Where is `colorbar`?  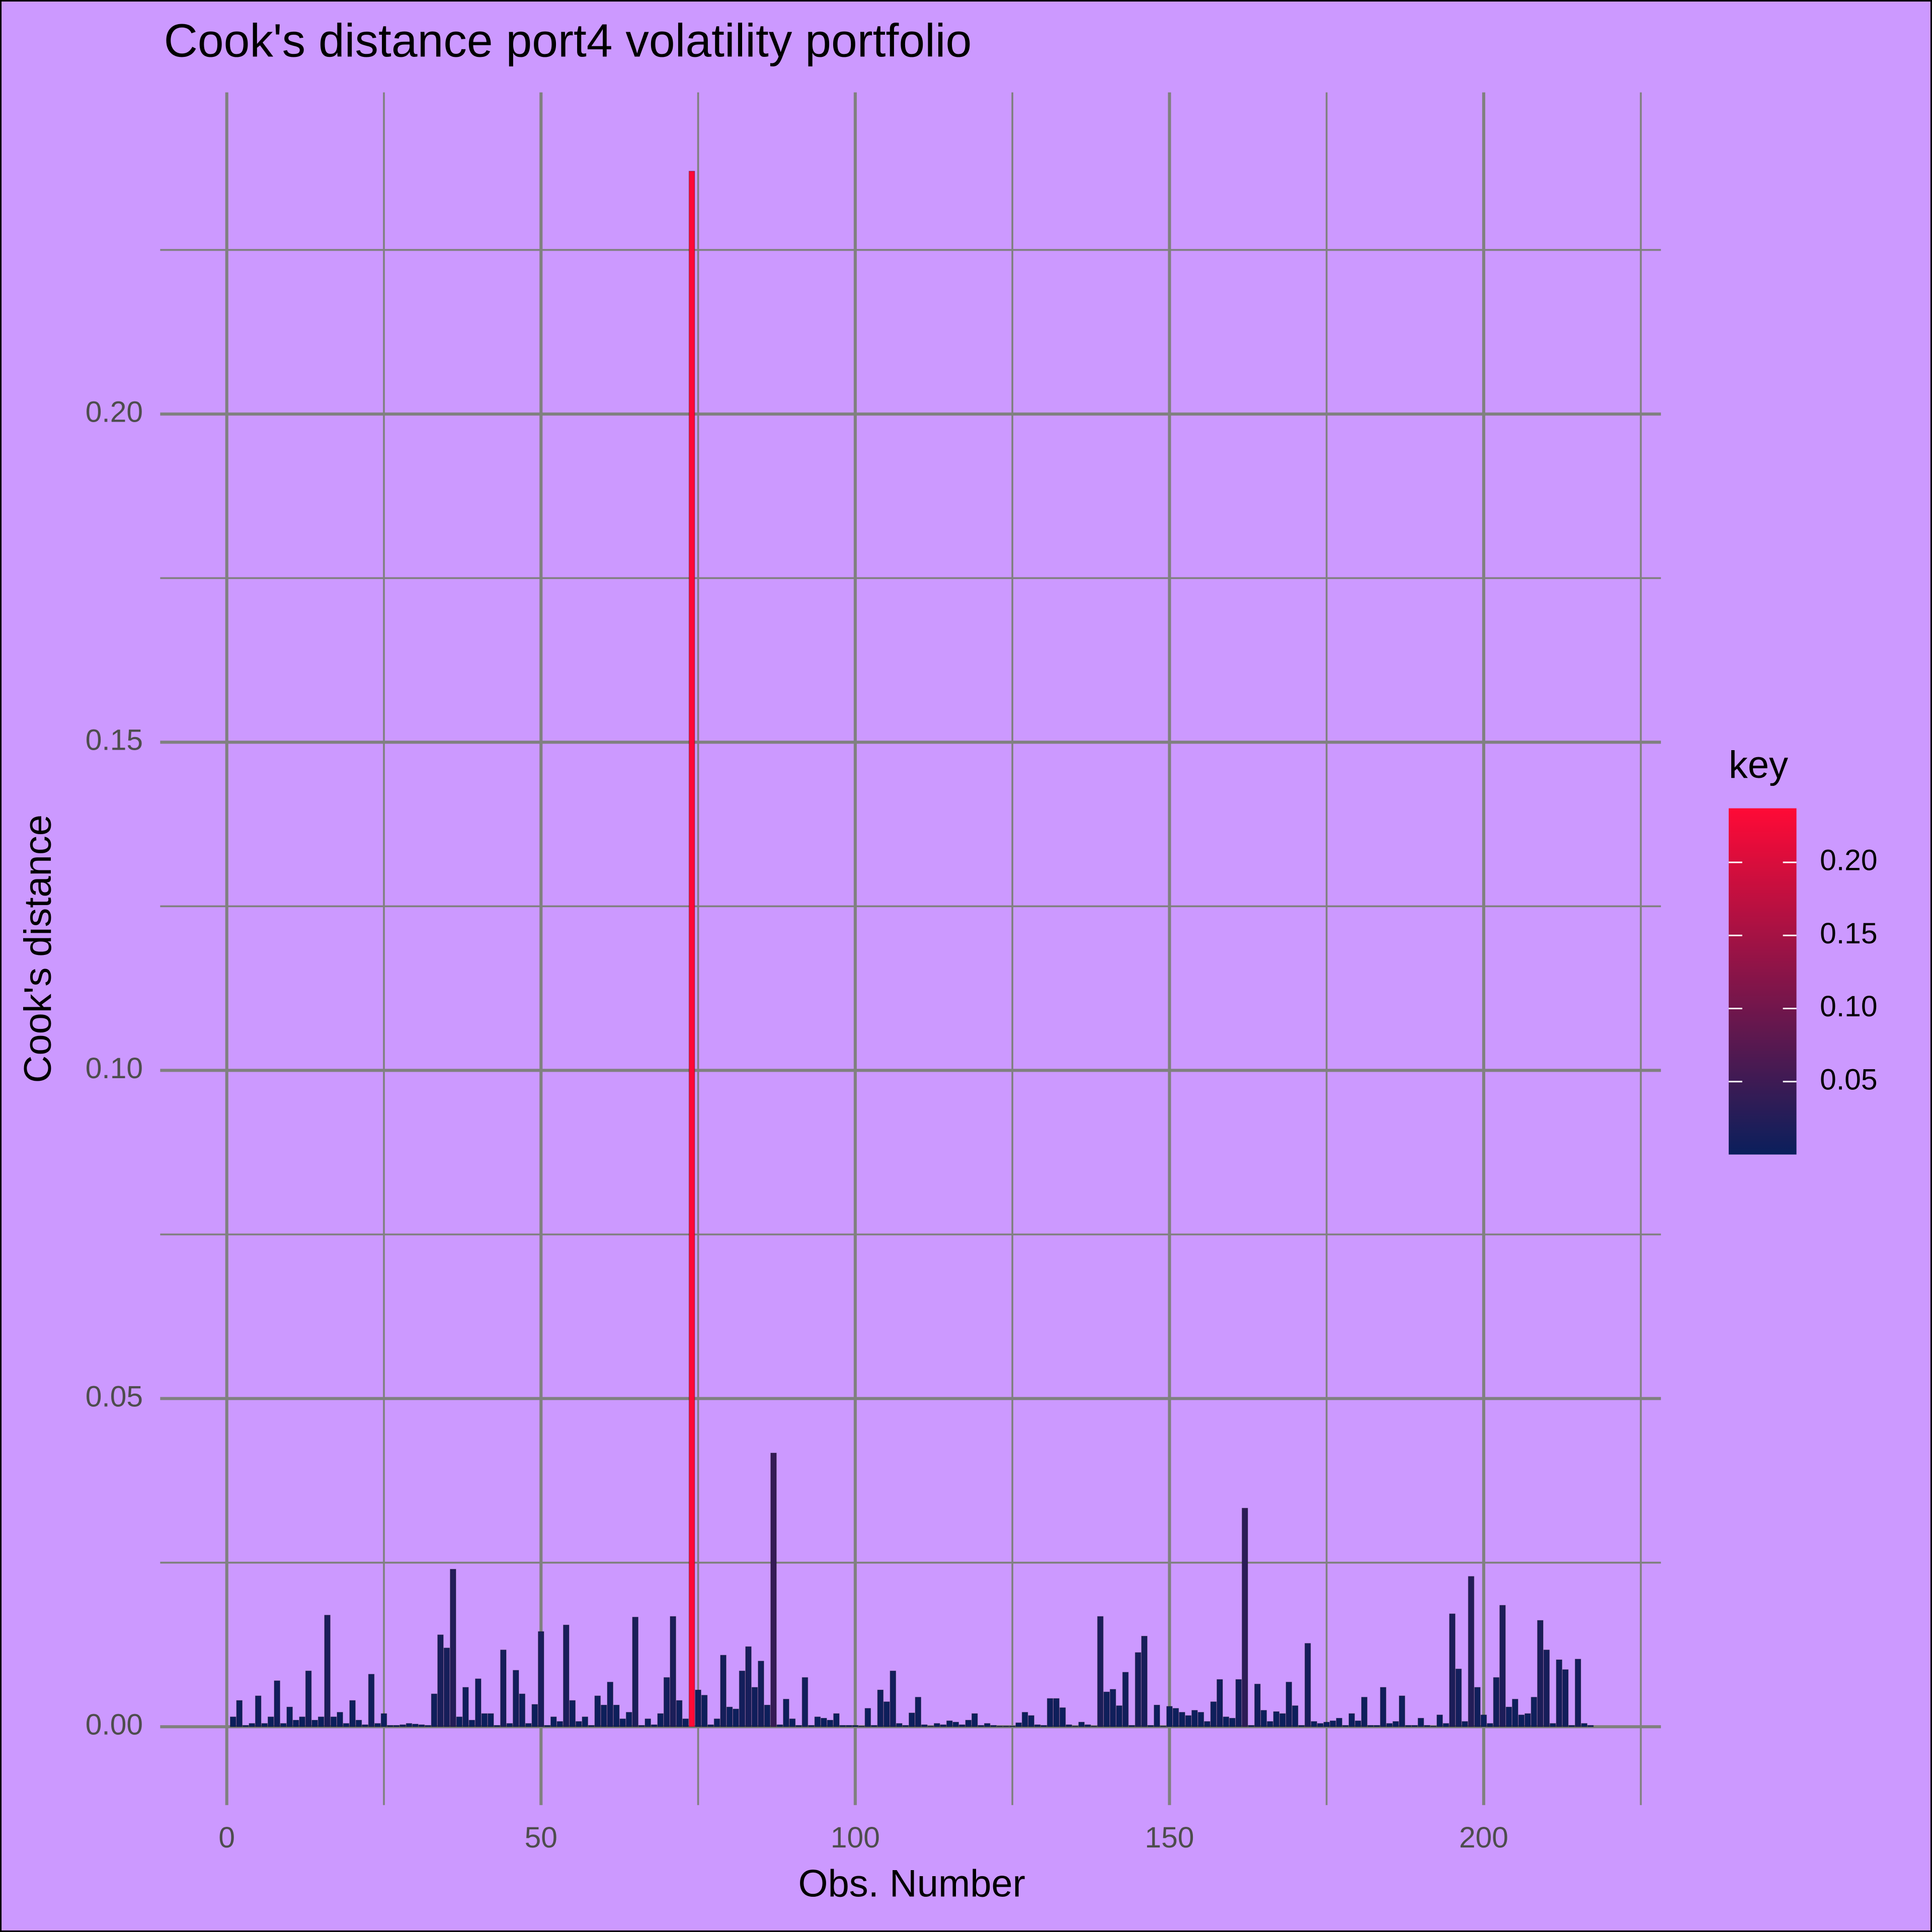
colorbar is located at coordinates (1763, 981).